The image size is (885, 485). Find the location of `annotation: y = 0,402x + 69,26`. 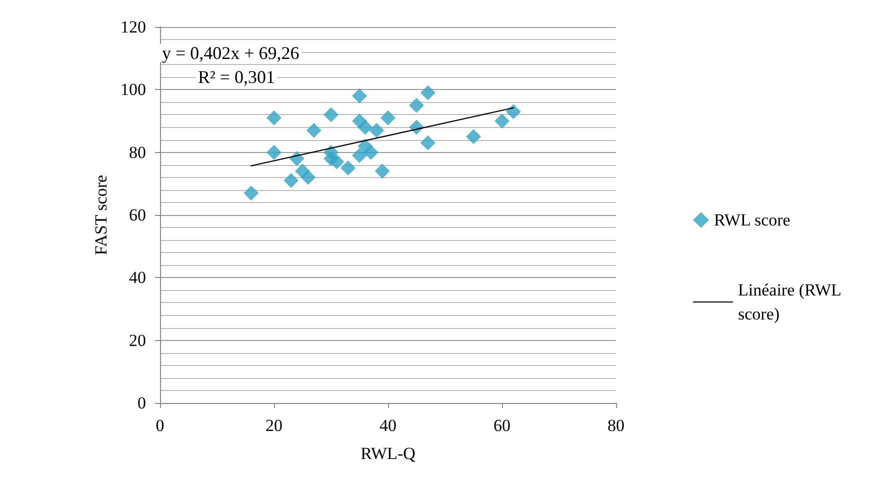

annotation: y = 0,402x + 69,26 is located at coordinates (231, 53).